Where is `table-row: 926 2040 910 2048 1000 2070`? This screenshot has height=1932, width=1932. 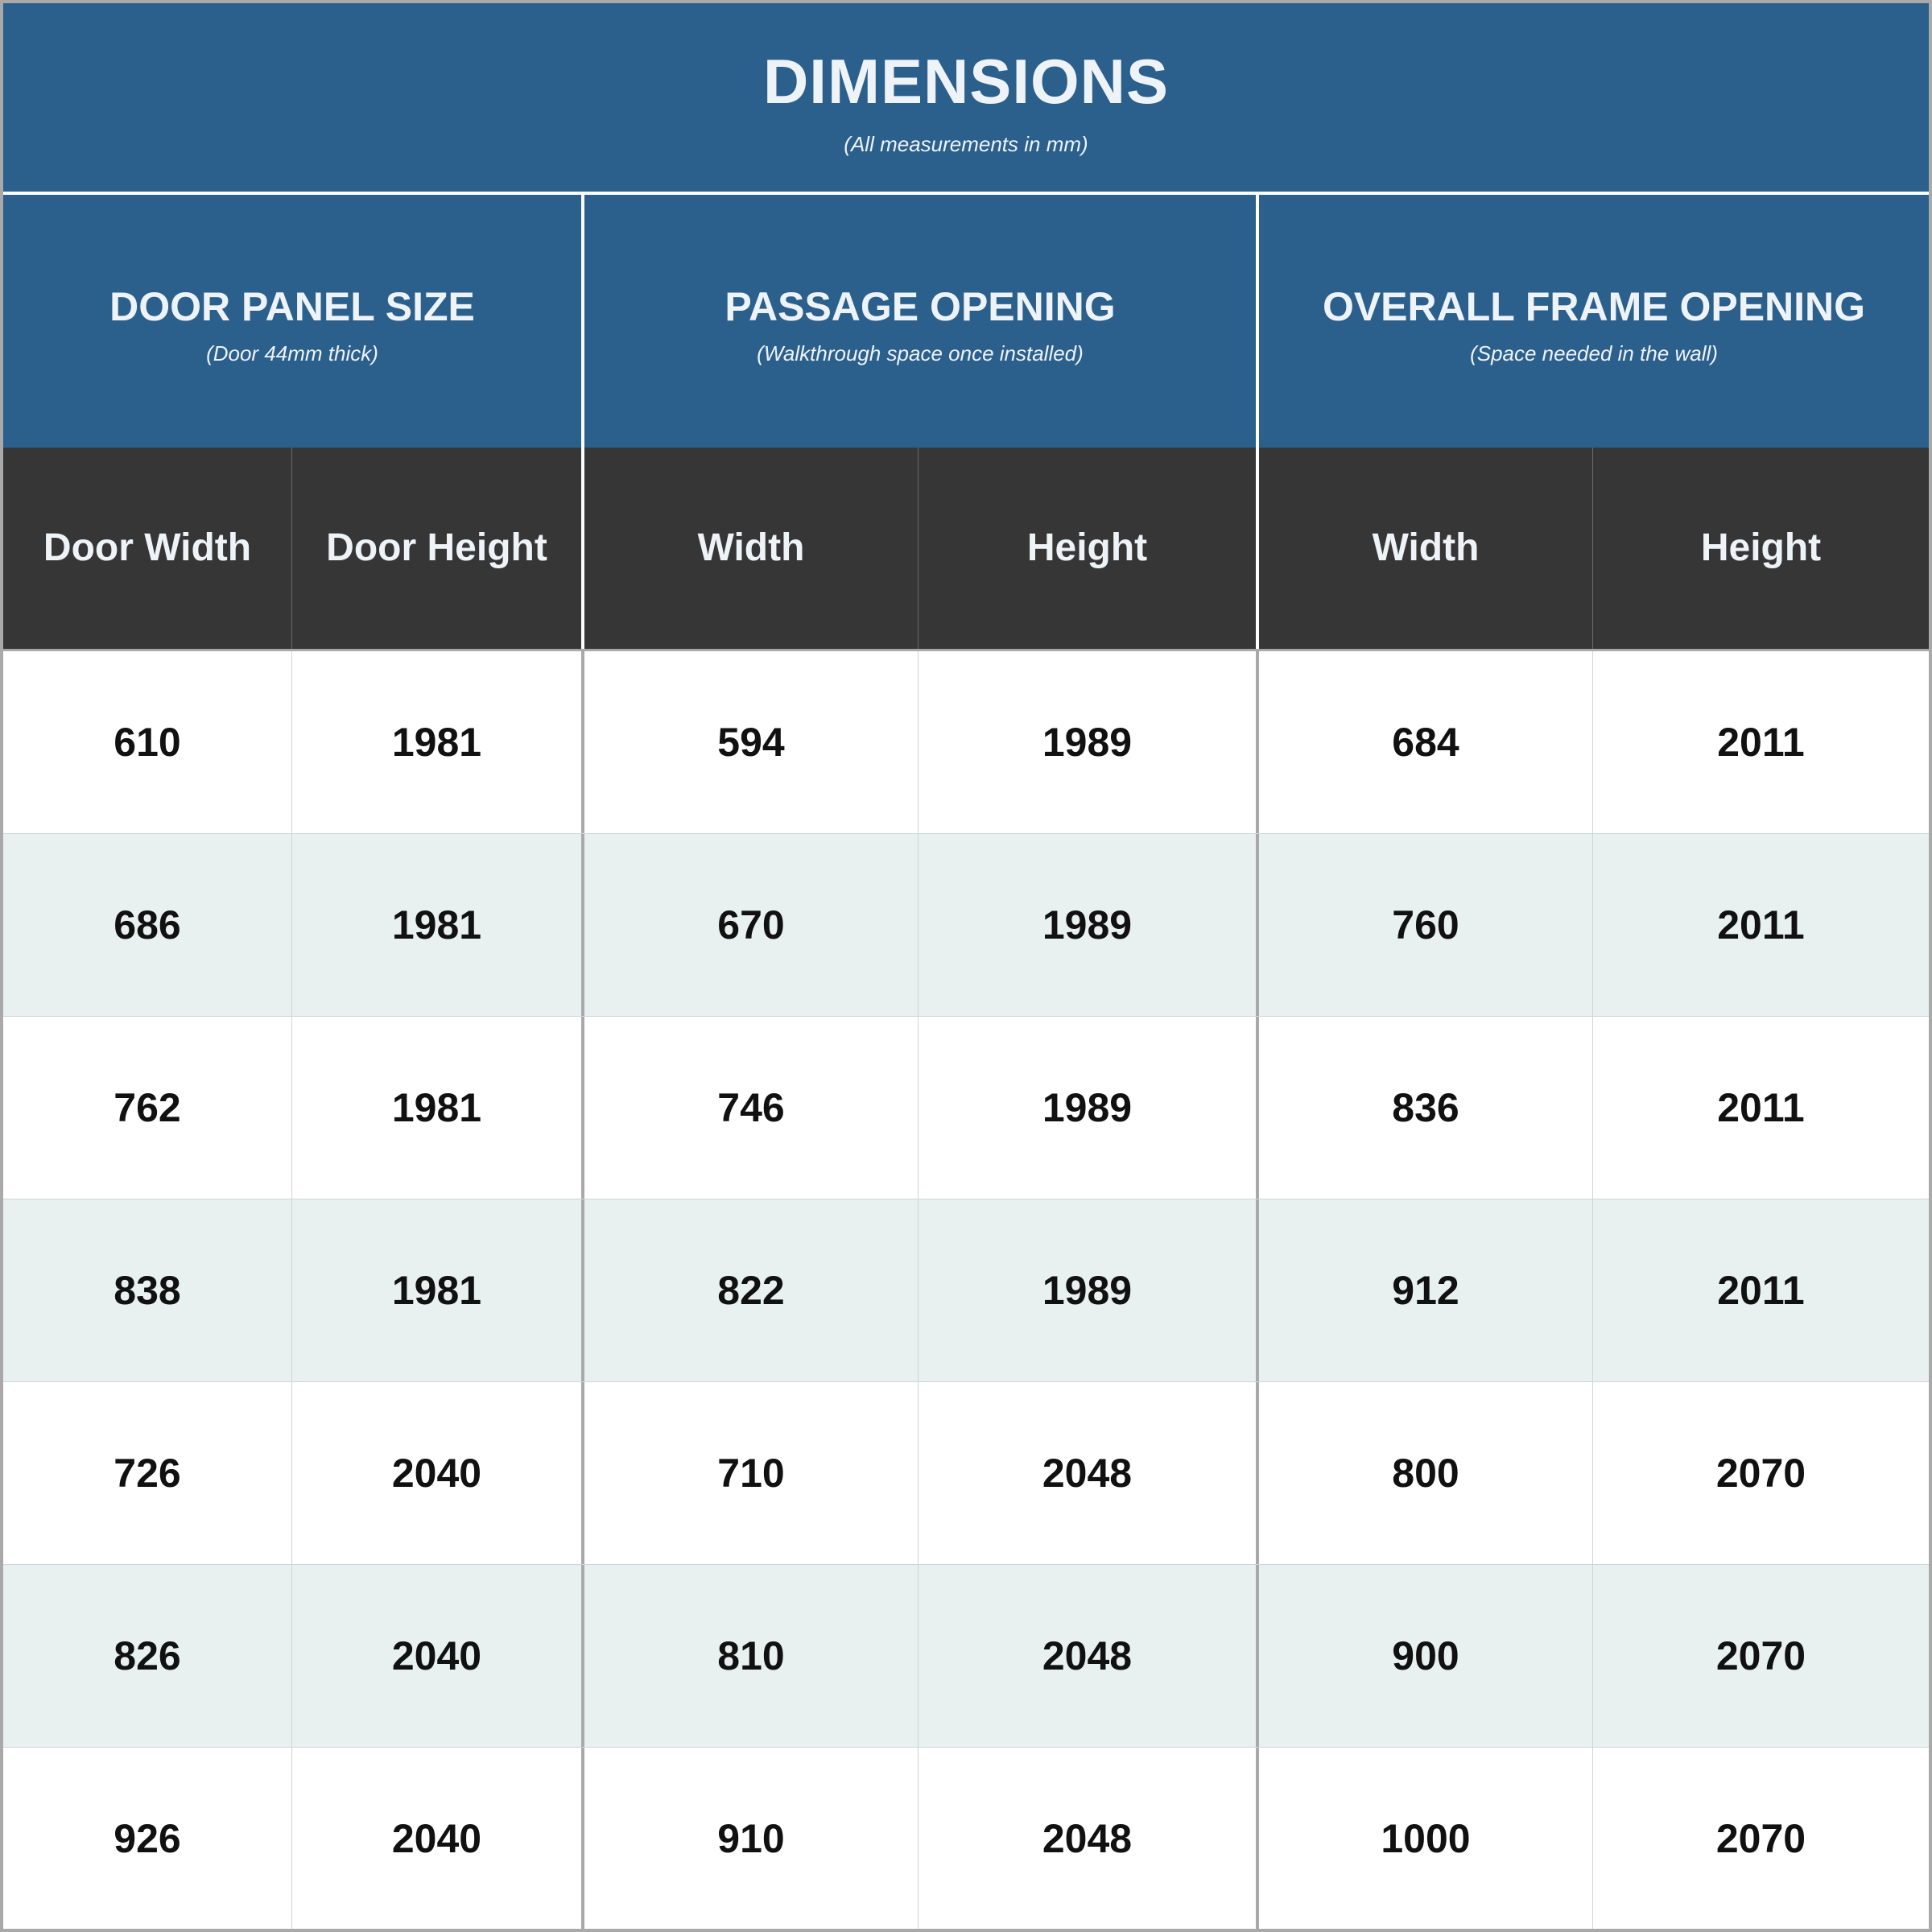 table-row: 926 2040 910 2048 1000 2070 is located at coordinates (966, 1838).